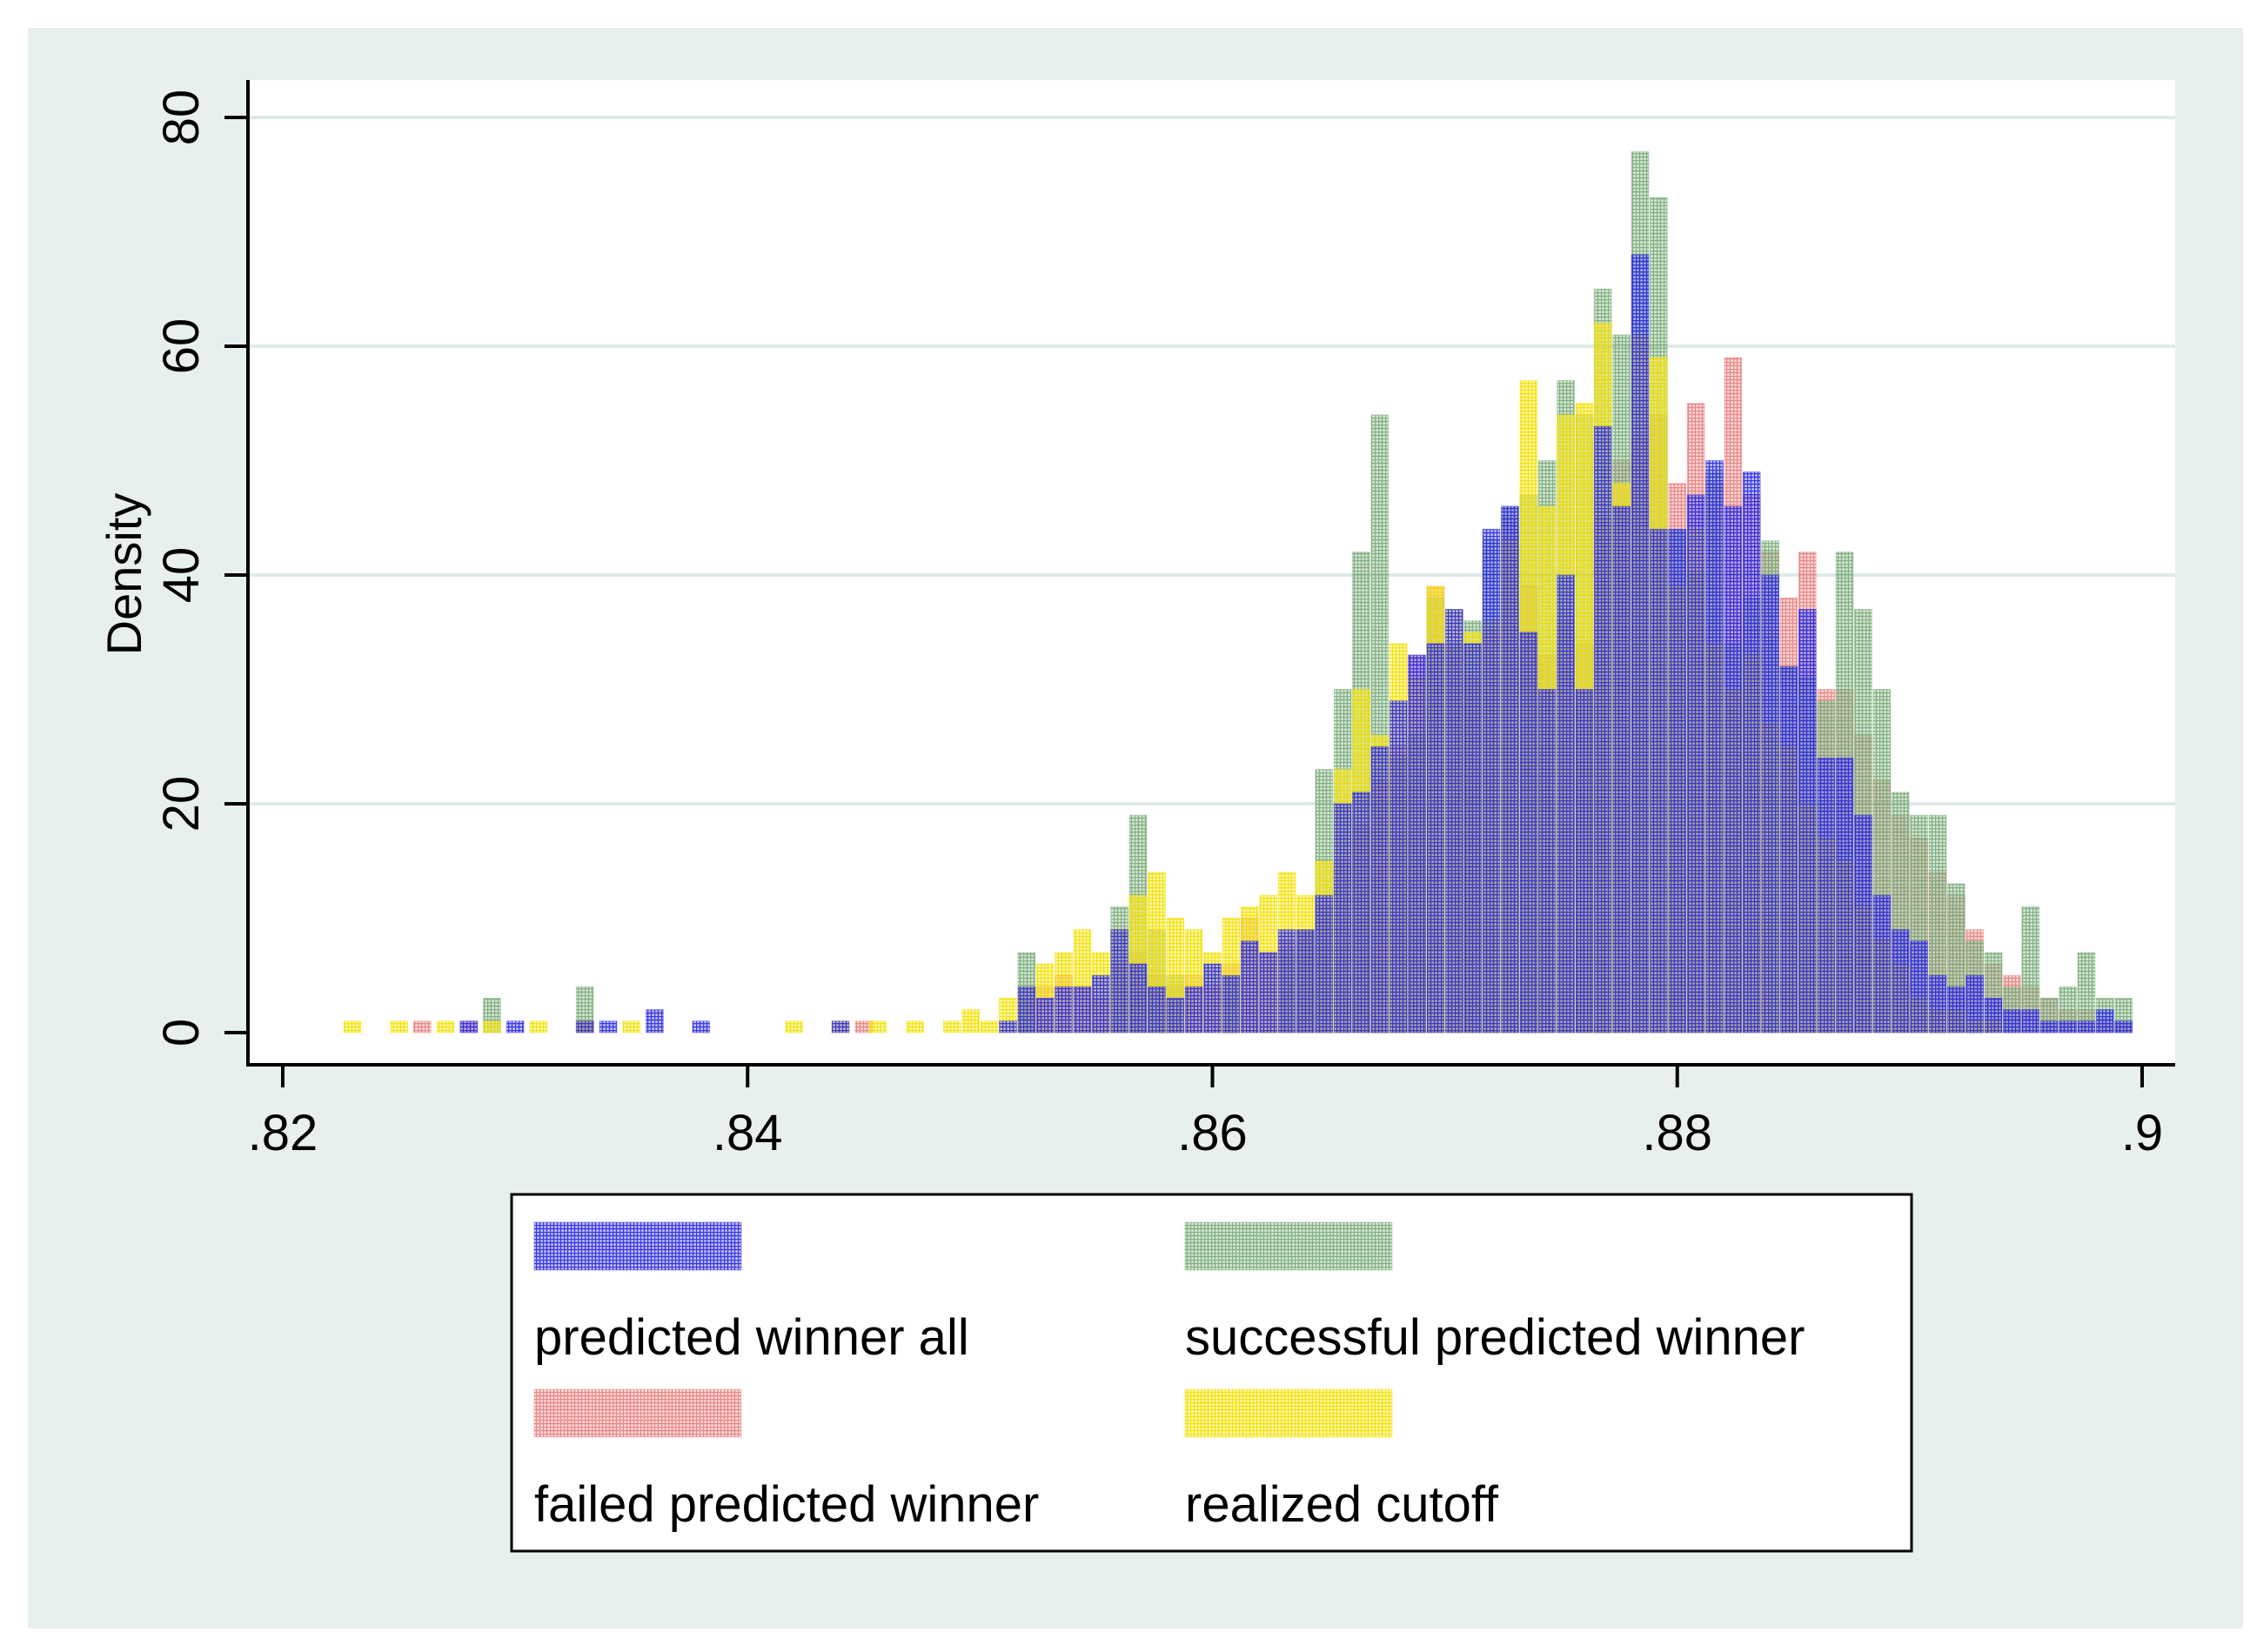  What do you see at coordinates (786, 1504) in the screenshot?
I see `legend-label: failed predicted winner` at bounding box center [786, 1504].